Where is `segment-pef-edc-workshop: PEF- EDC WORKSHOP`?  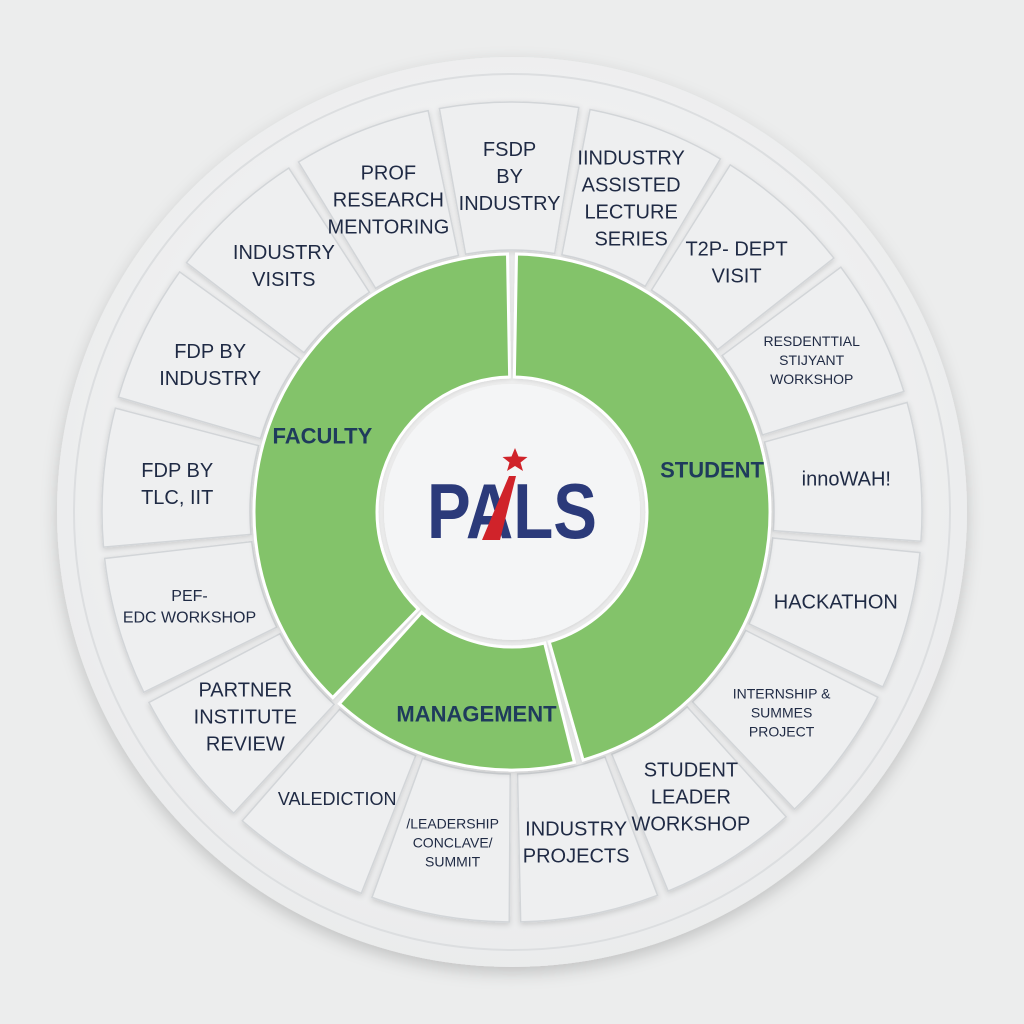 segment-pef-edc-workshop: PEF- EDC WORKSHOP is located at coordinates (190, 617).